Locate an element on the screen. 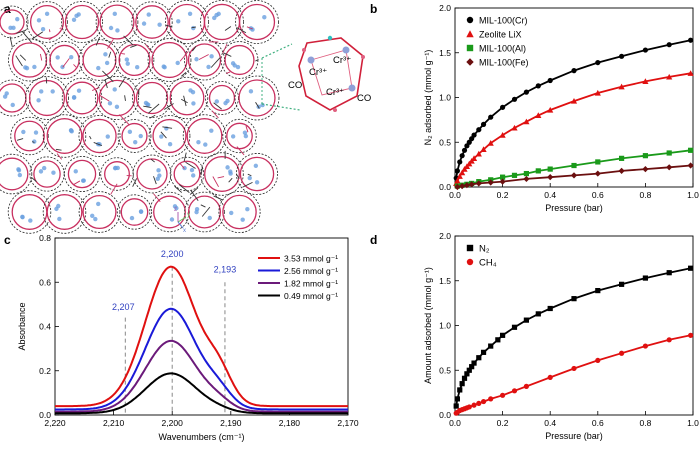 The height and width of the screenshot is (452, 700). cr-atom-left is located at coordinates (311, 60).